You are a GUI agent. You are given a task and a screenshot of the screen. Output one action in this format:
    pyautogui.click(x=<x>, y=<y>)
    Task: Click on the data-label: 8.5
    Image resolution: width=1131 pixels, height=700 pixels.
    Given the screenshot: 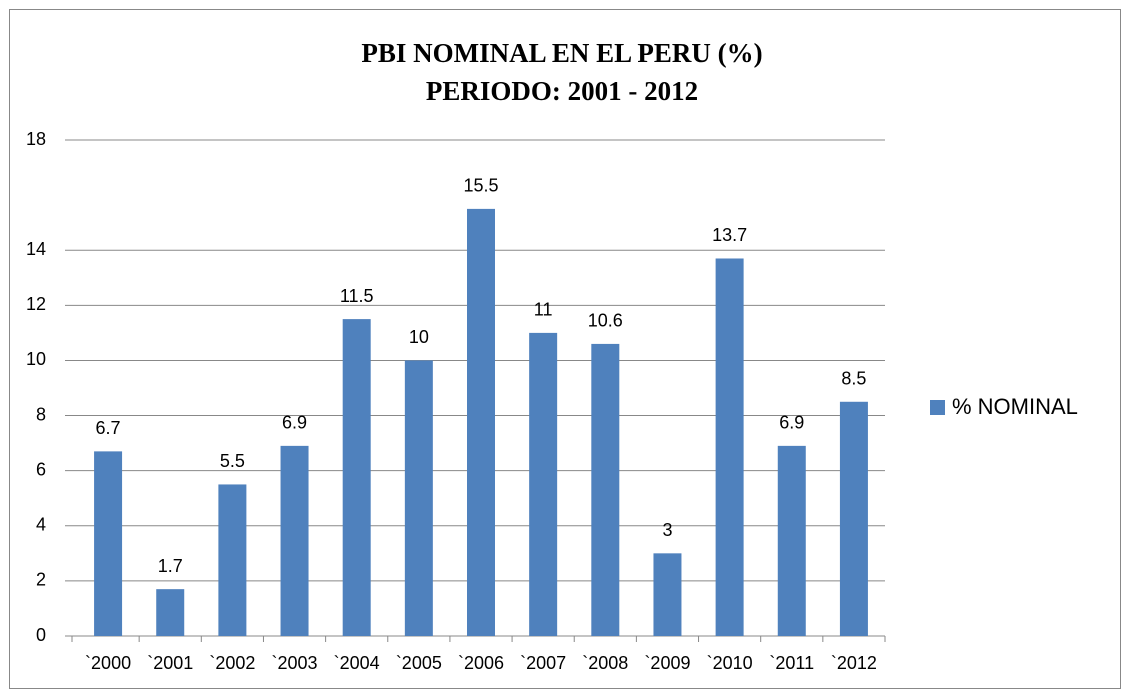 What is the action you would take?
    pyautogui.click(x=853, y=379)
    